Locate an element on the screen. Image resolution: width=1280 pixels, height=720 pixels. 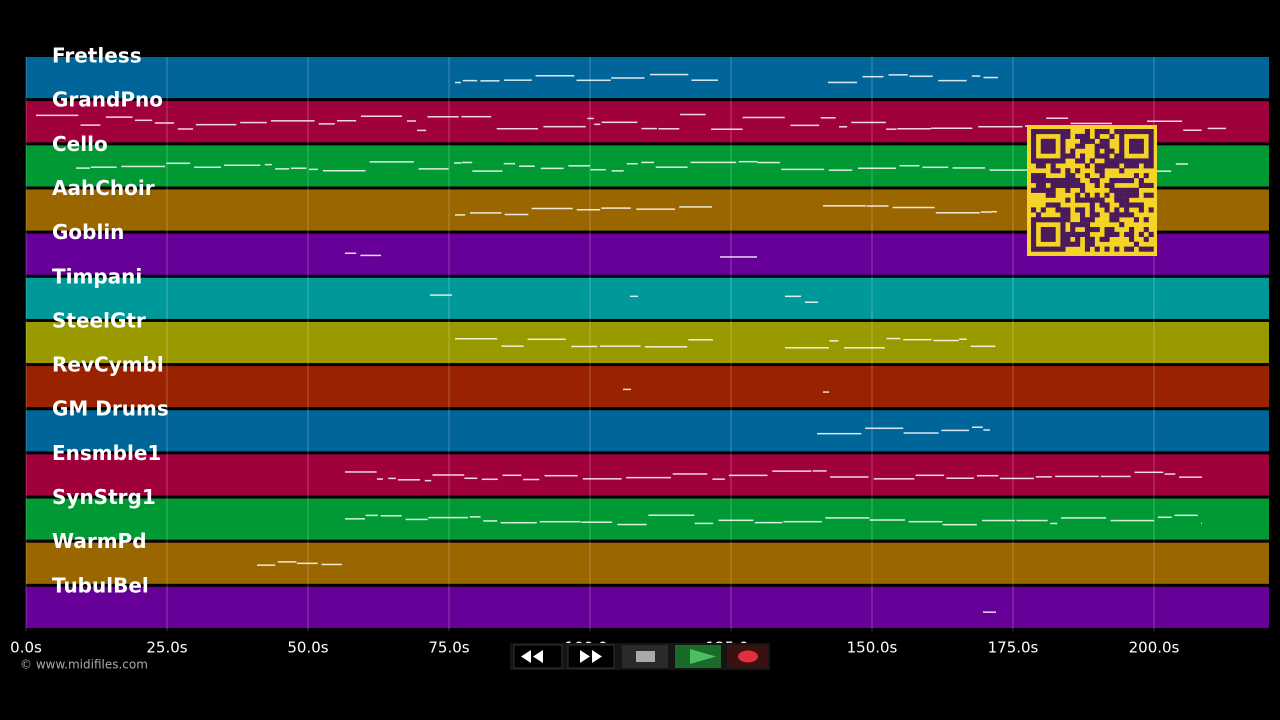
track-label: WarmPd is located at coordinates (99, 541).